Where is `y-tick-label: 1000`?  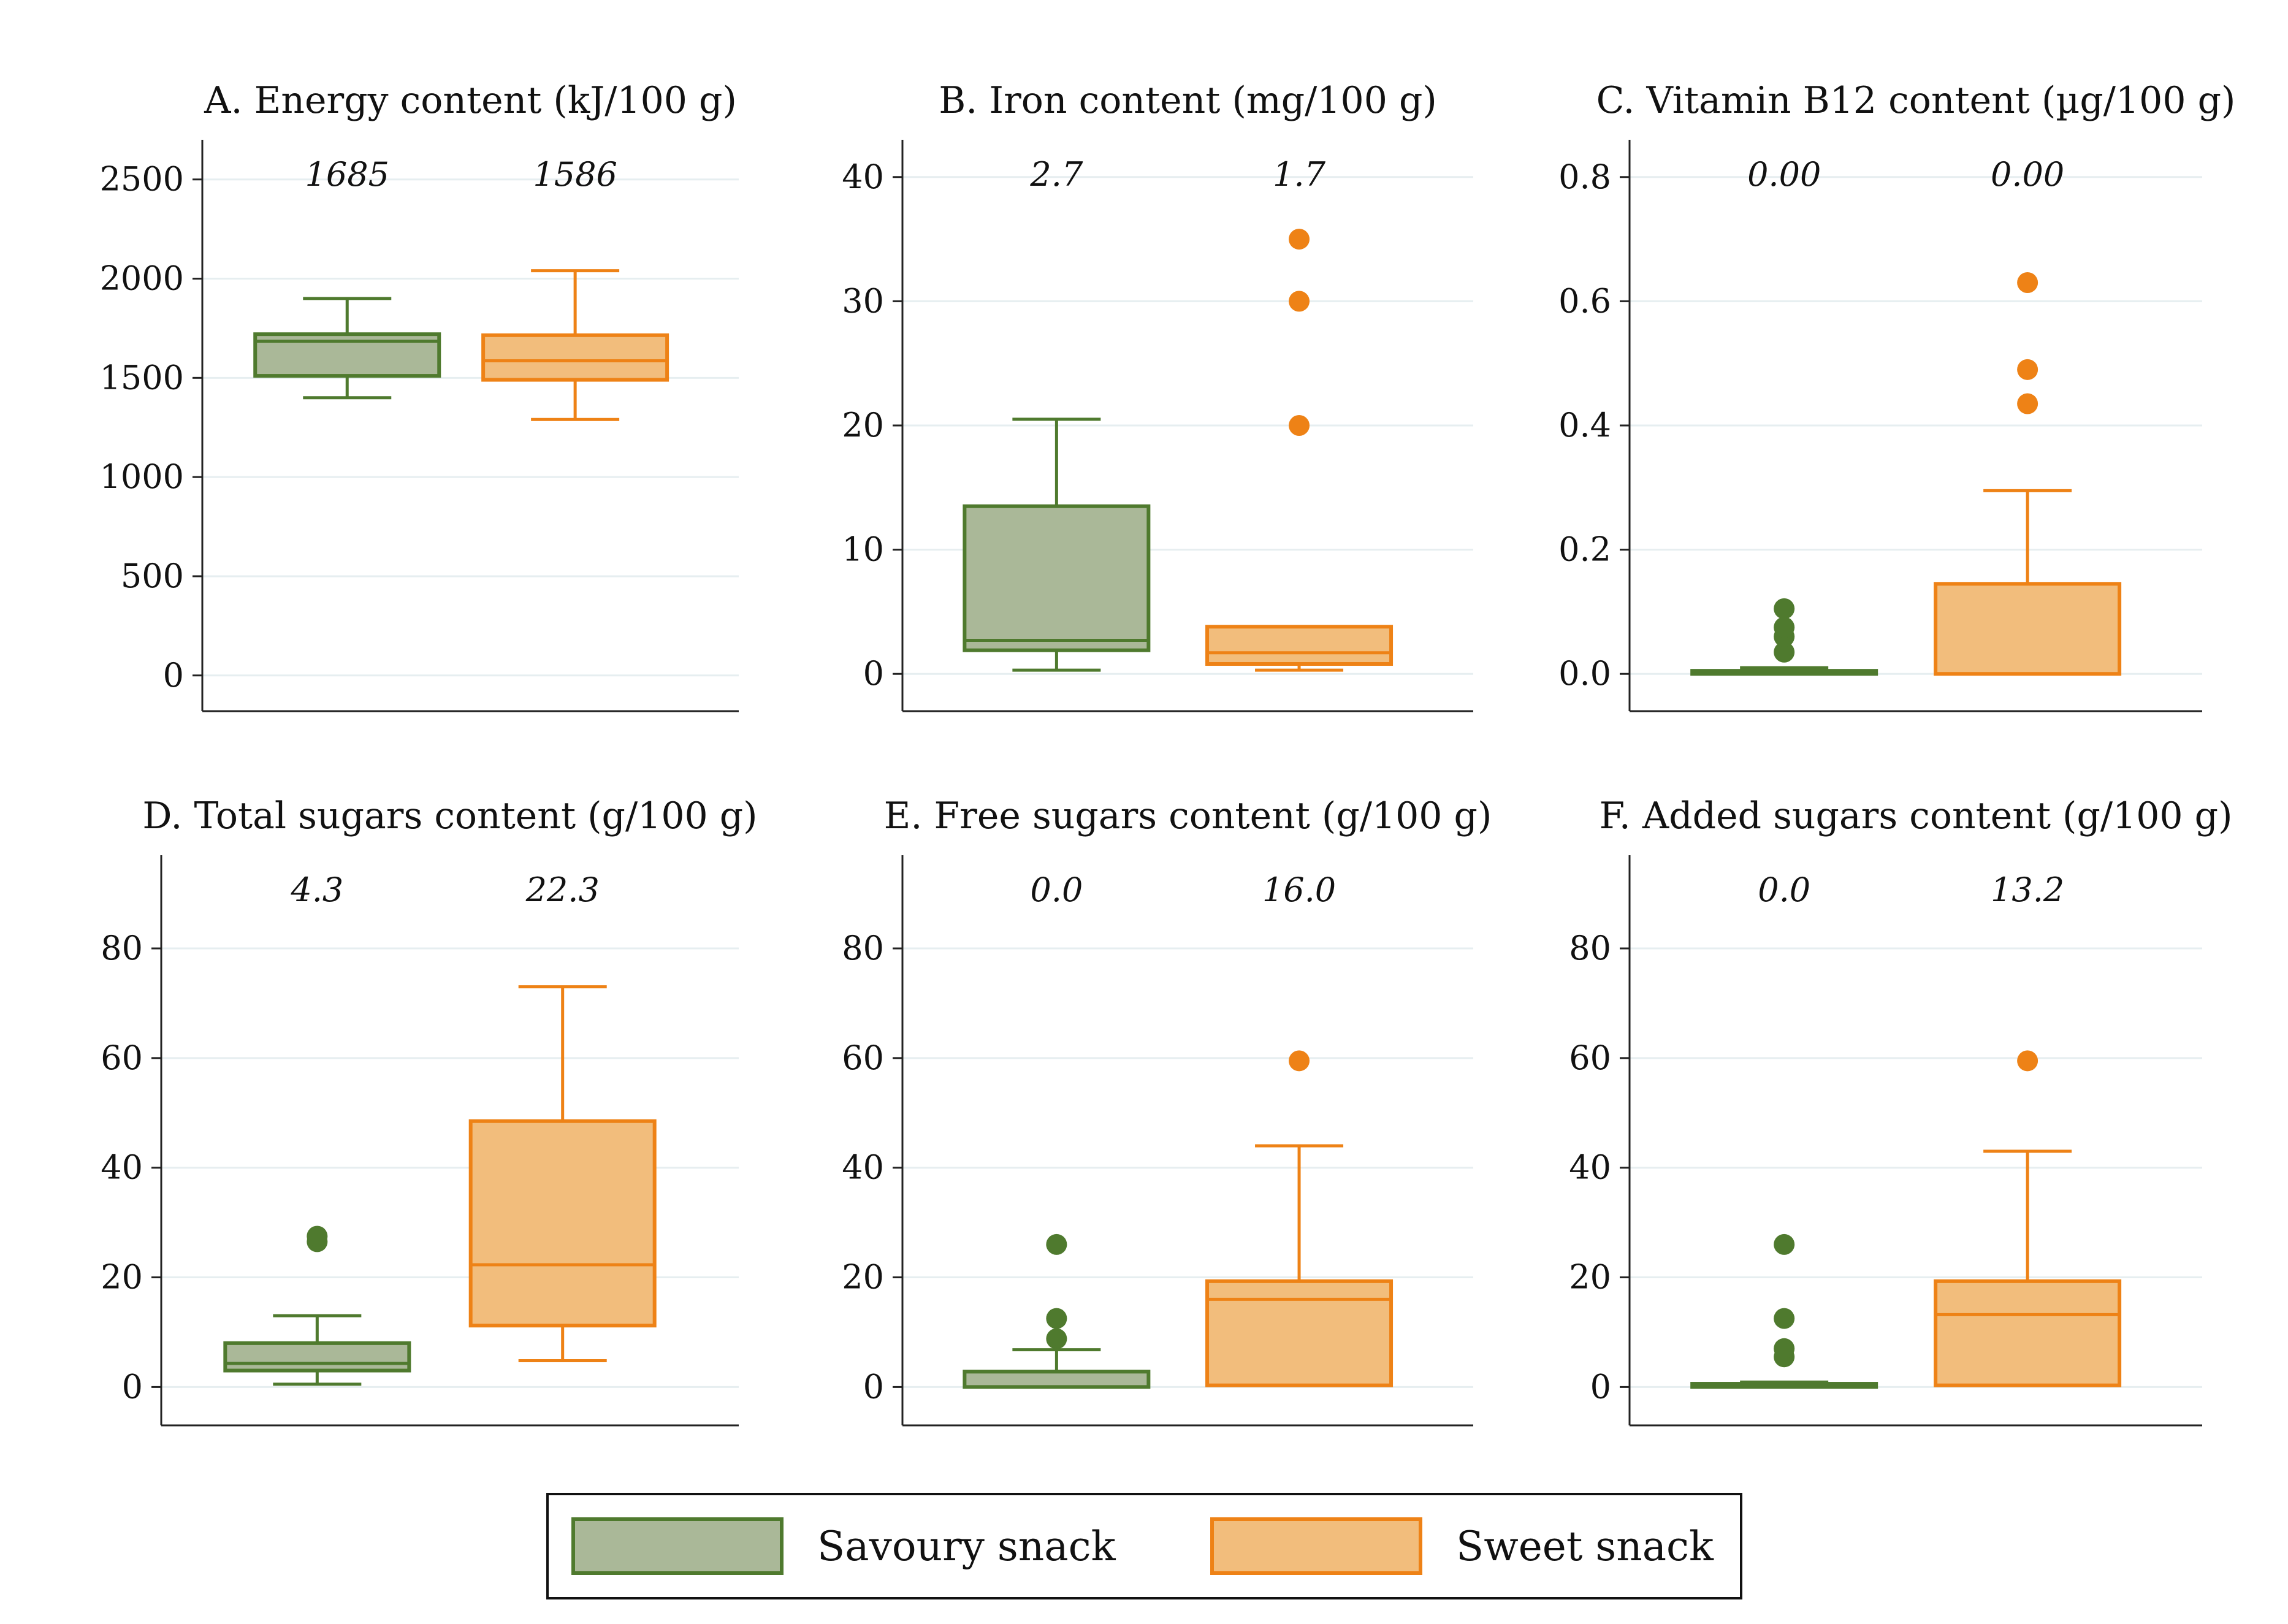 y-tick-label: 1000 is located at coordinates (142, 476).